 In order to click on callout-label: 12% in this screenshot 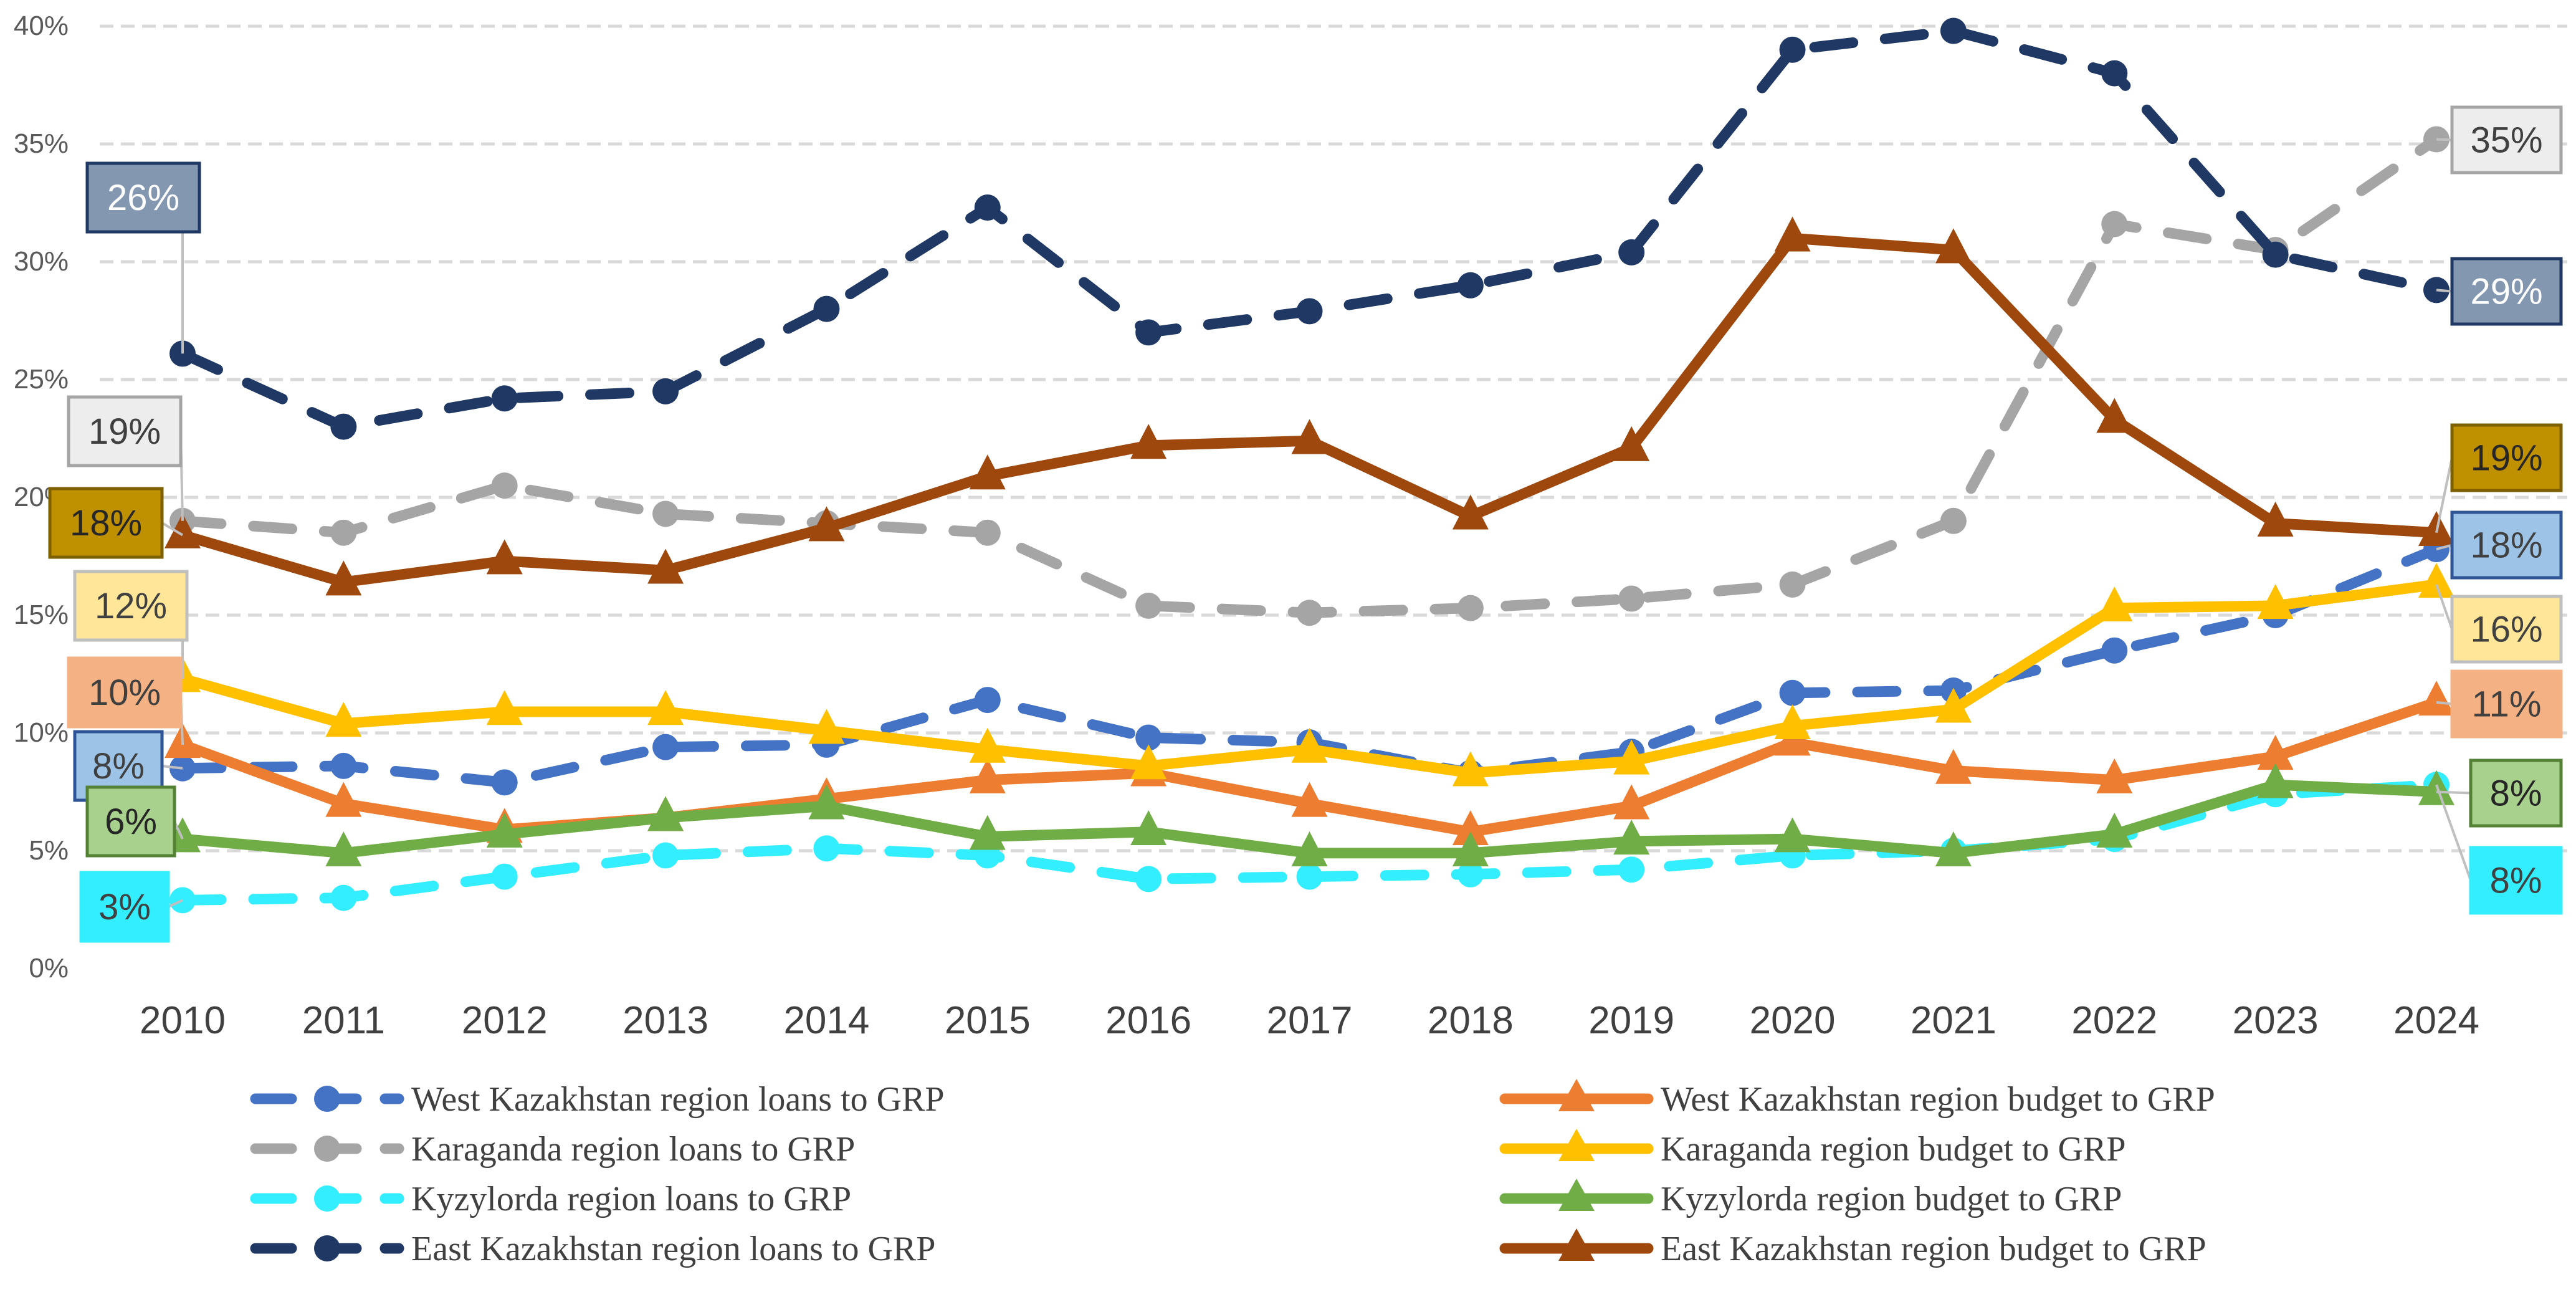, I will do `click(131, 606)`.